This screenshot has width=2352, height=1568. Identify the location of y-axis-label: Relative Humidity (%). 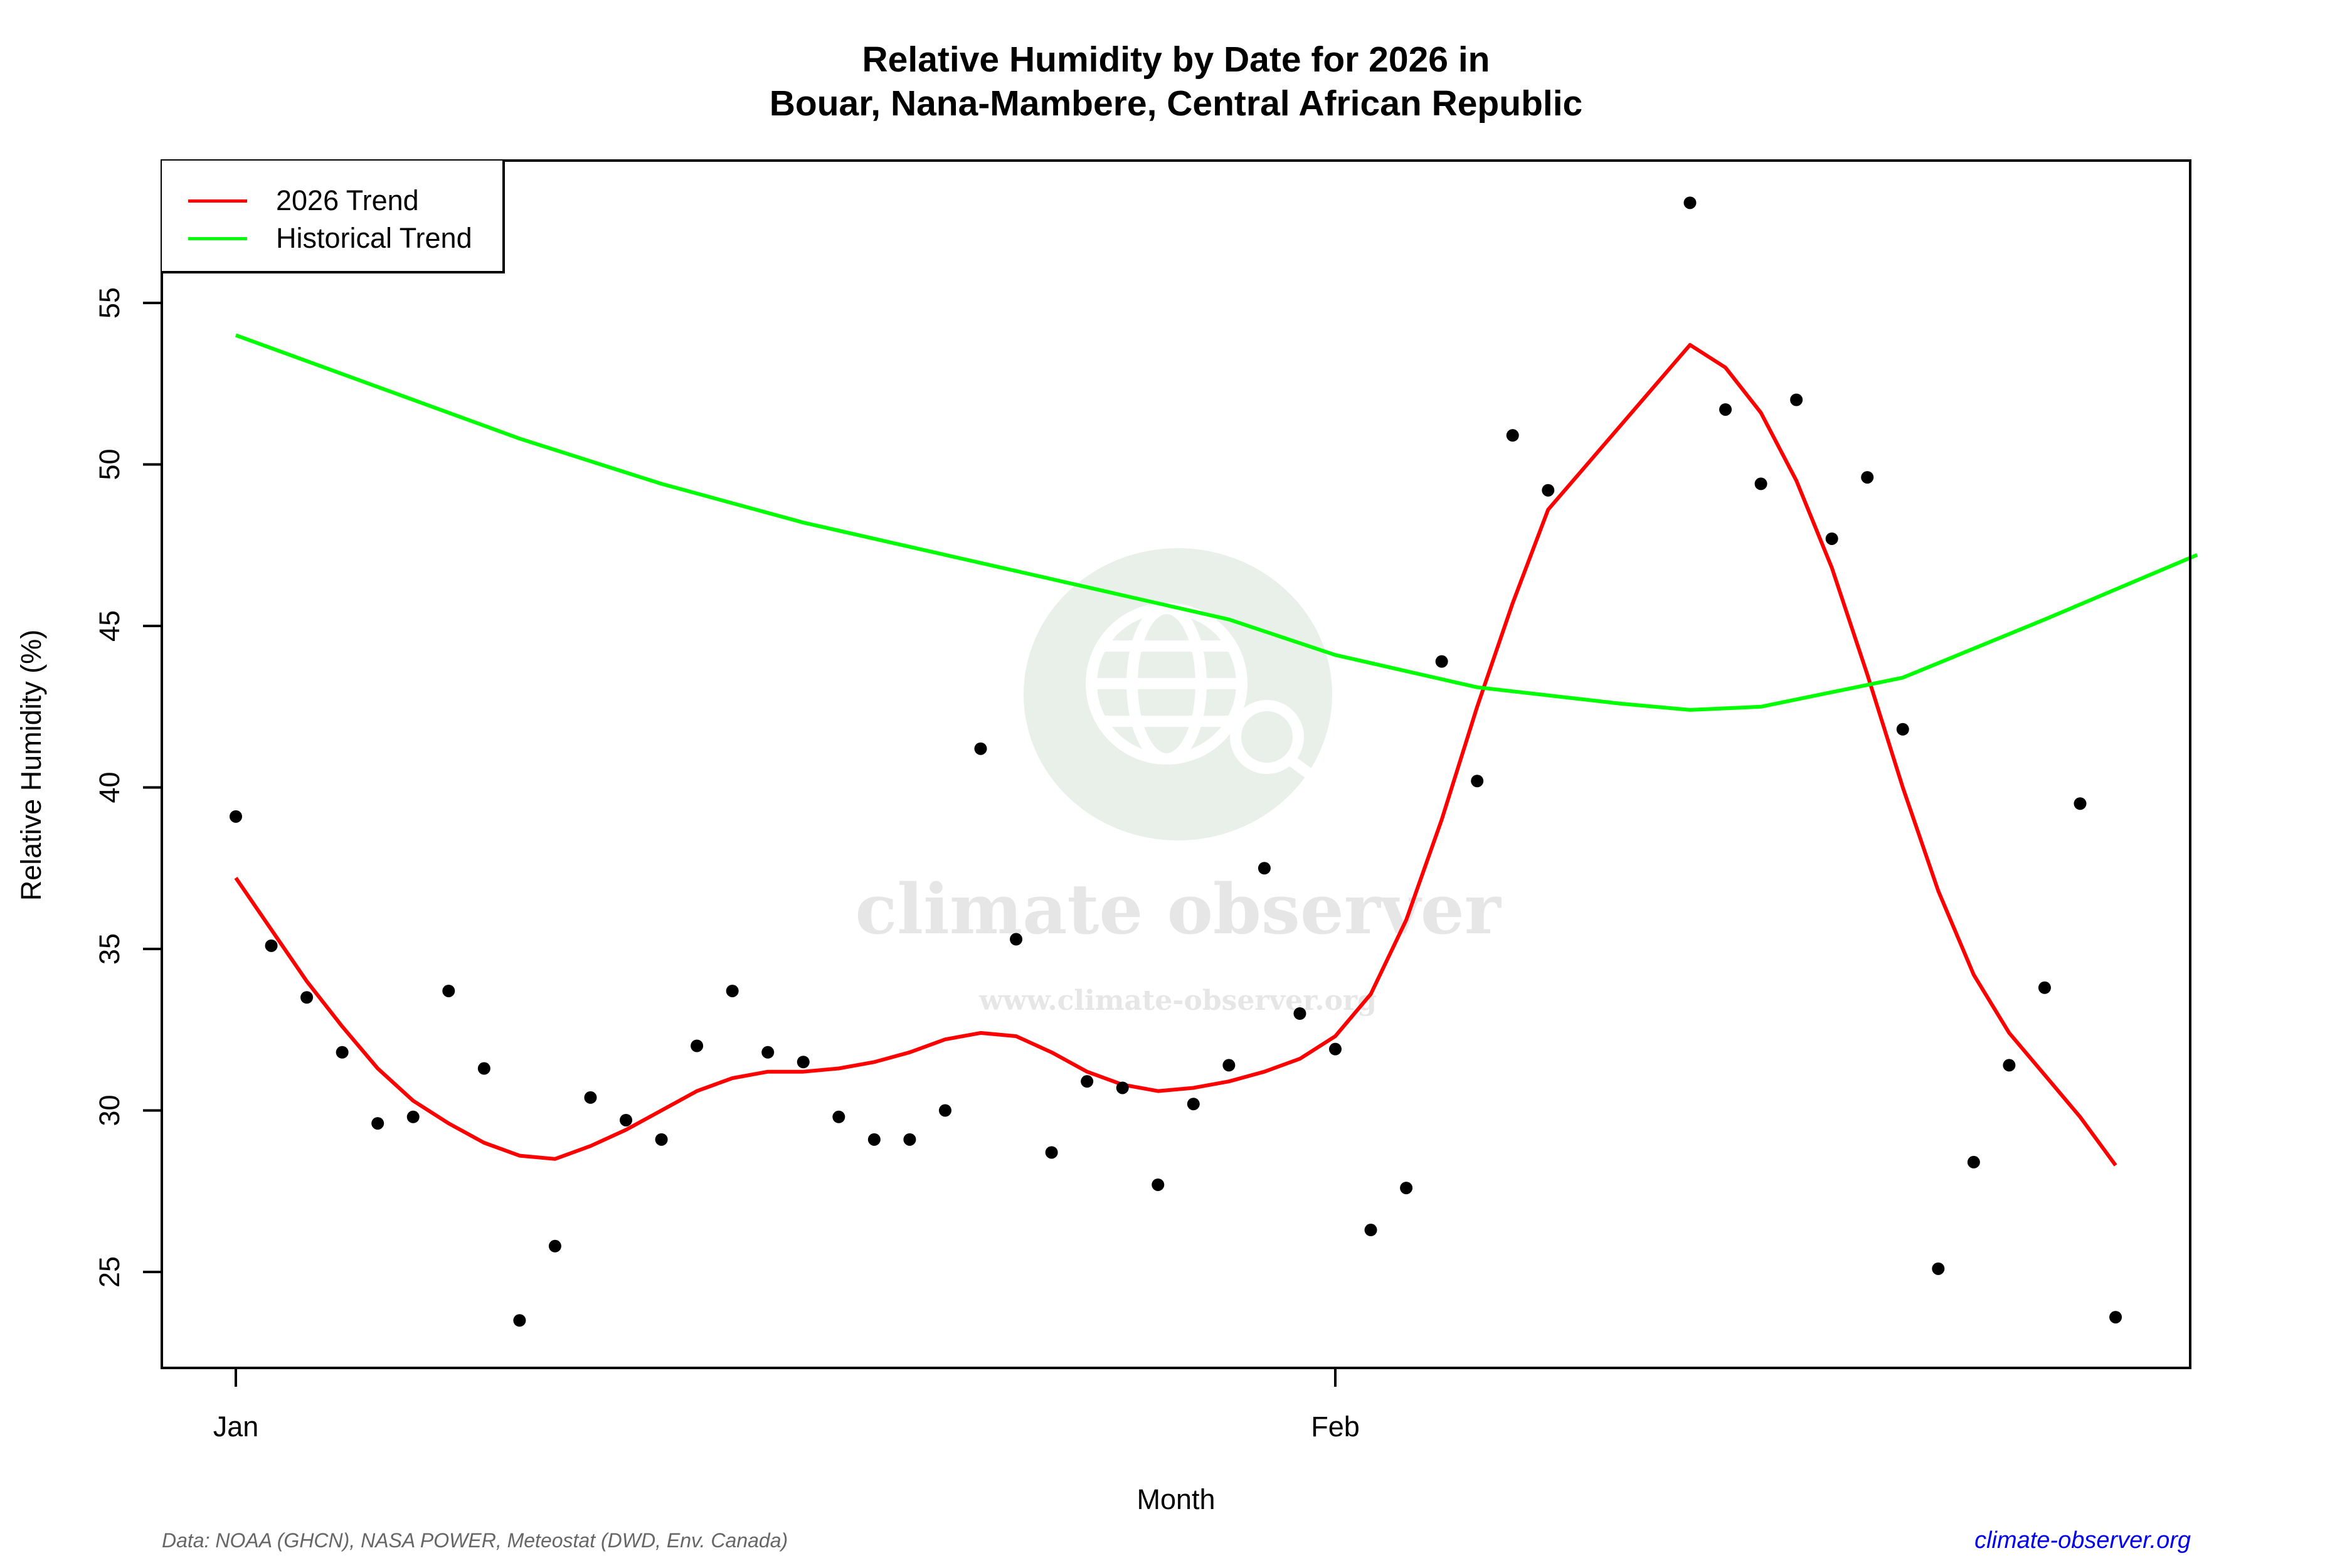
(31, 765).